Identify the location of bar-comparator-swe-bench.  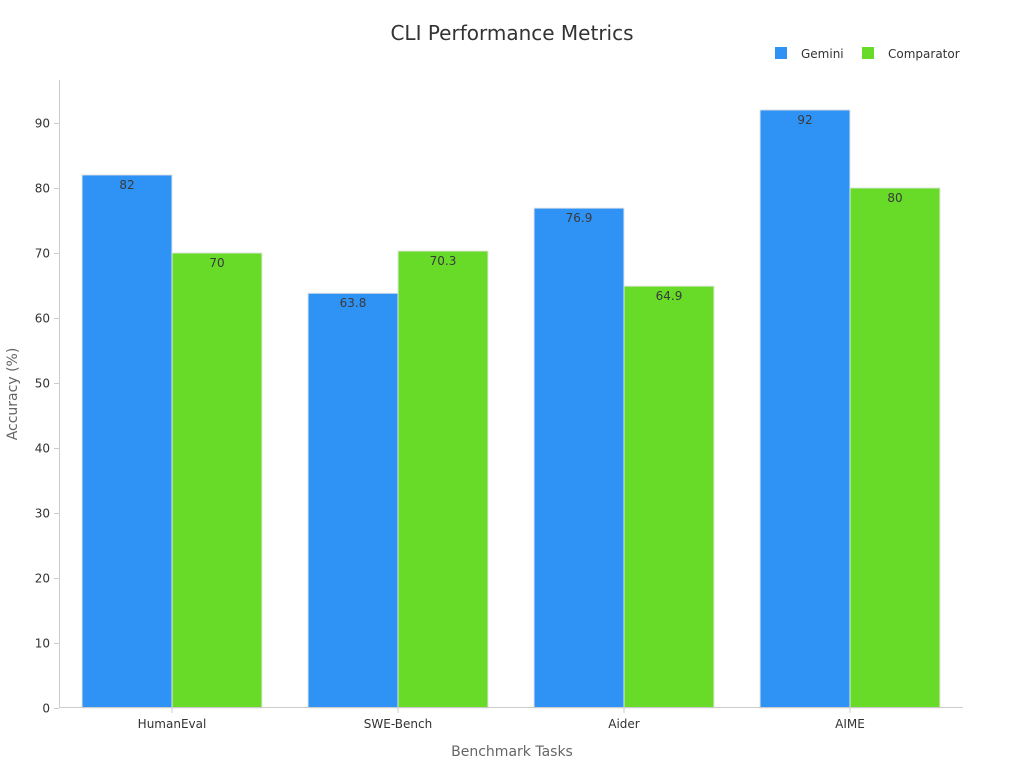
(443, 479).